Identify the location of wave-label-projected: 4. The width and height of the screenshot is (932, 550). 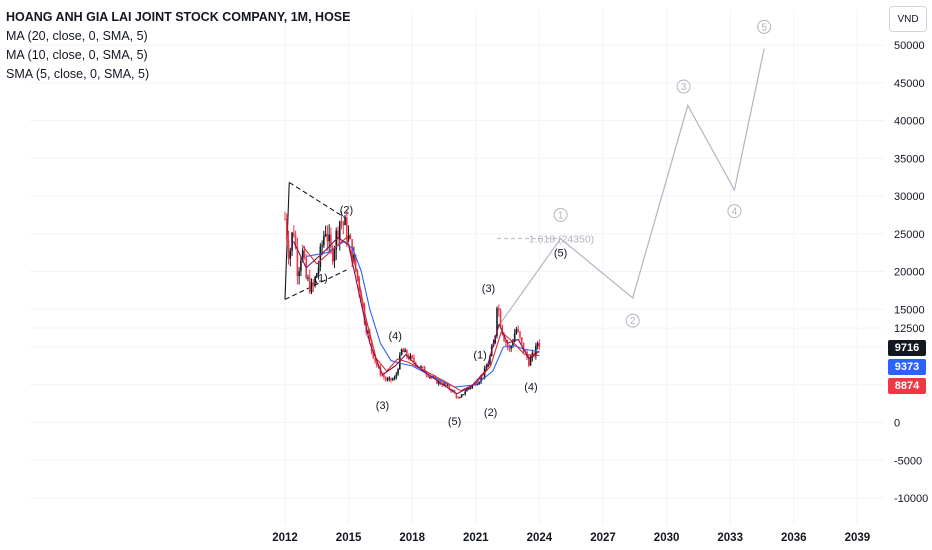
(735, 212).